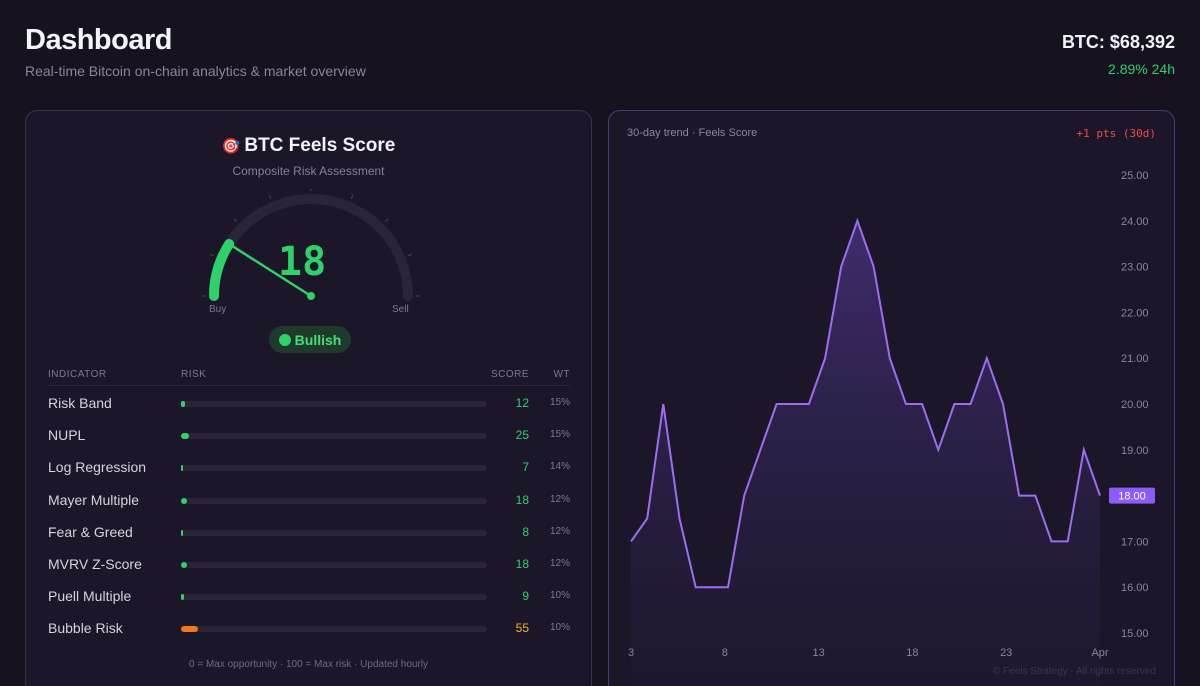 The image size is (1200, 686). I want to click on current-value-label: 18.00, so click(1132, 497).